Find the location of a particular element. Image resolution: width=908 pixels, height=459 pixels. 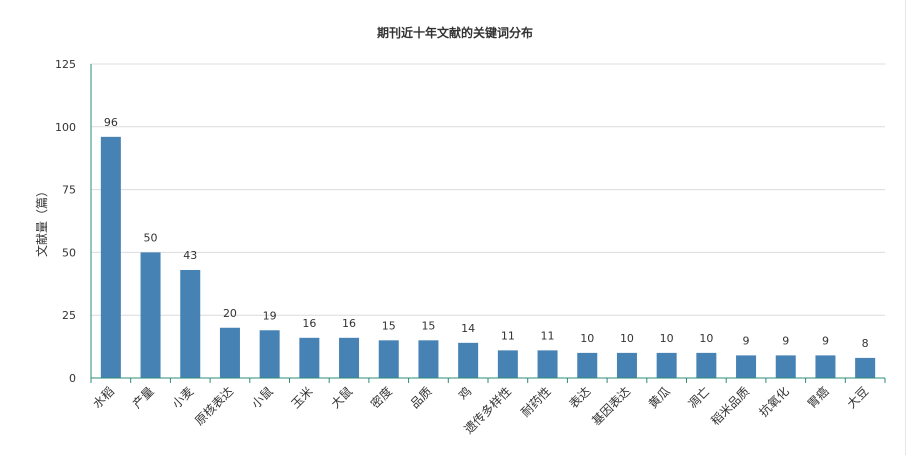

y-tick-label: 125 is located at coordinates (65, 64).